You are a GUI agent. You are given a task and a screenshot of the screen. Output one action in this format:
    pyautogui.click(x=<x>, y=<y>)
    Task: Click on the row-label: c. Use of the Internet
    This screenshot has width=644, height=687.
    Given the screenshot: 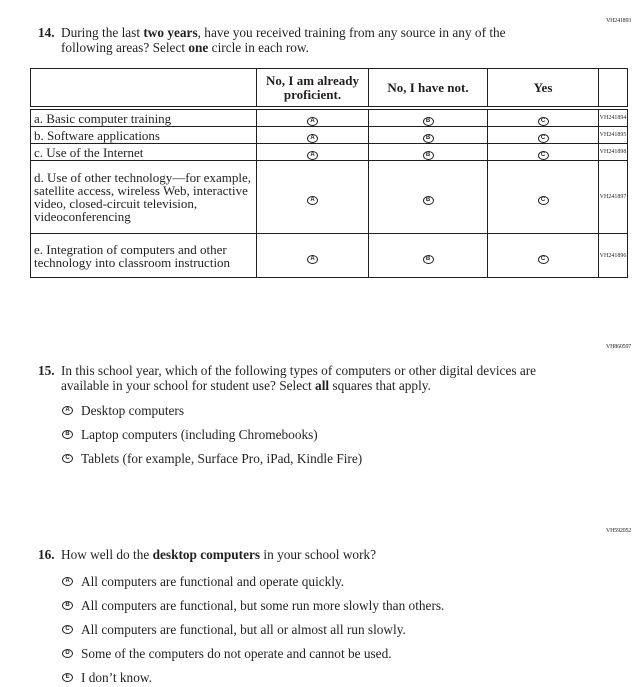 What is the action you would take?
    pyautogui.click(x=143, y=152)
    